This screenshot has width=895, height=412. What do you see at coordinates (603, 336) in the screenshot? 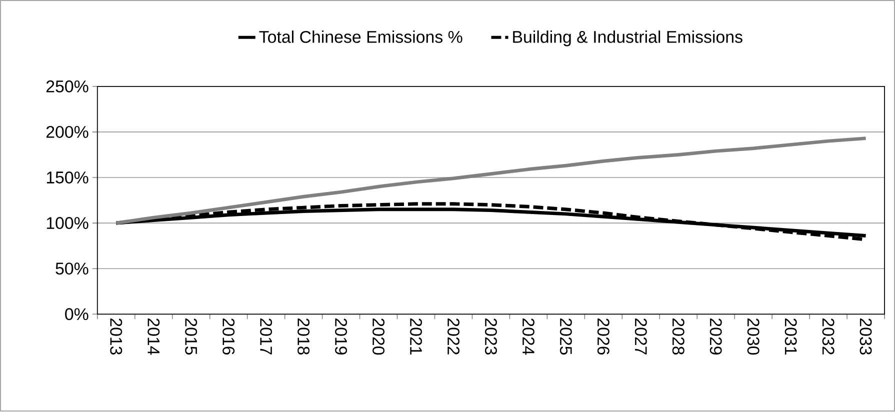
I see `x-tick-label: 2026` at bounding box center [603, 336].